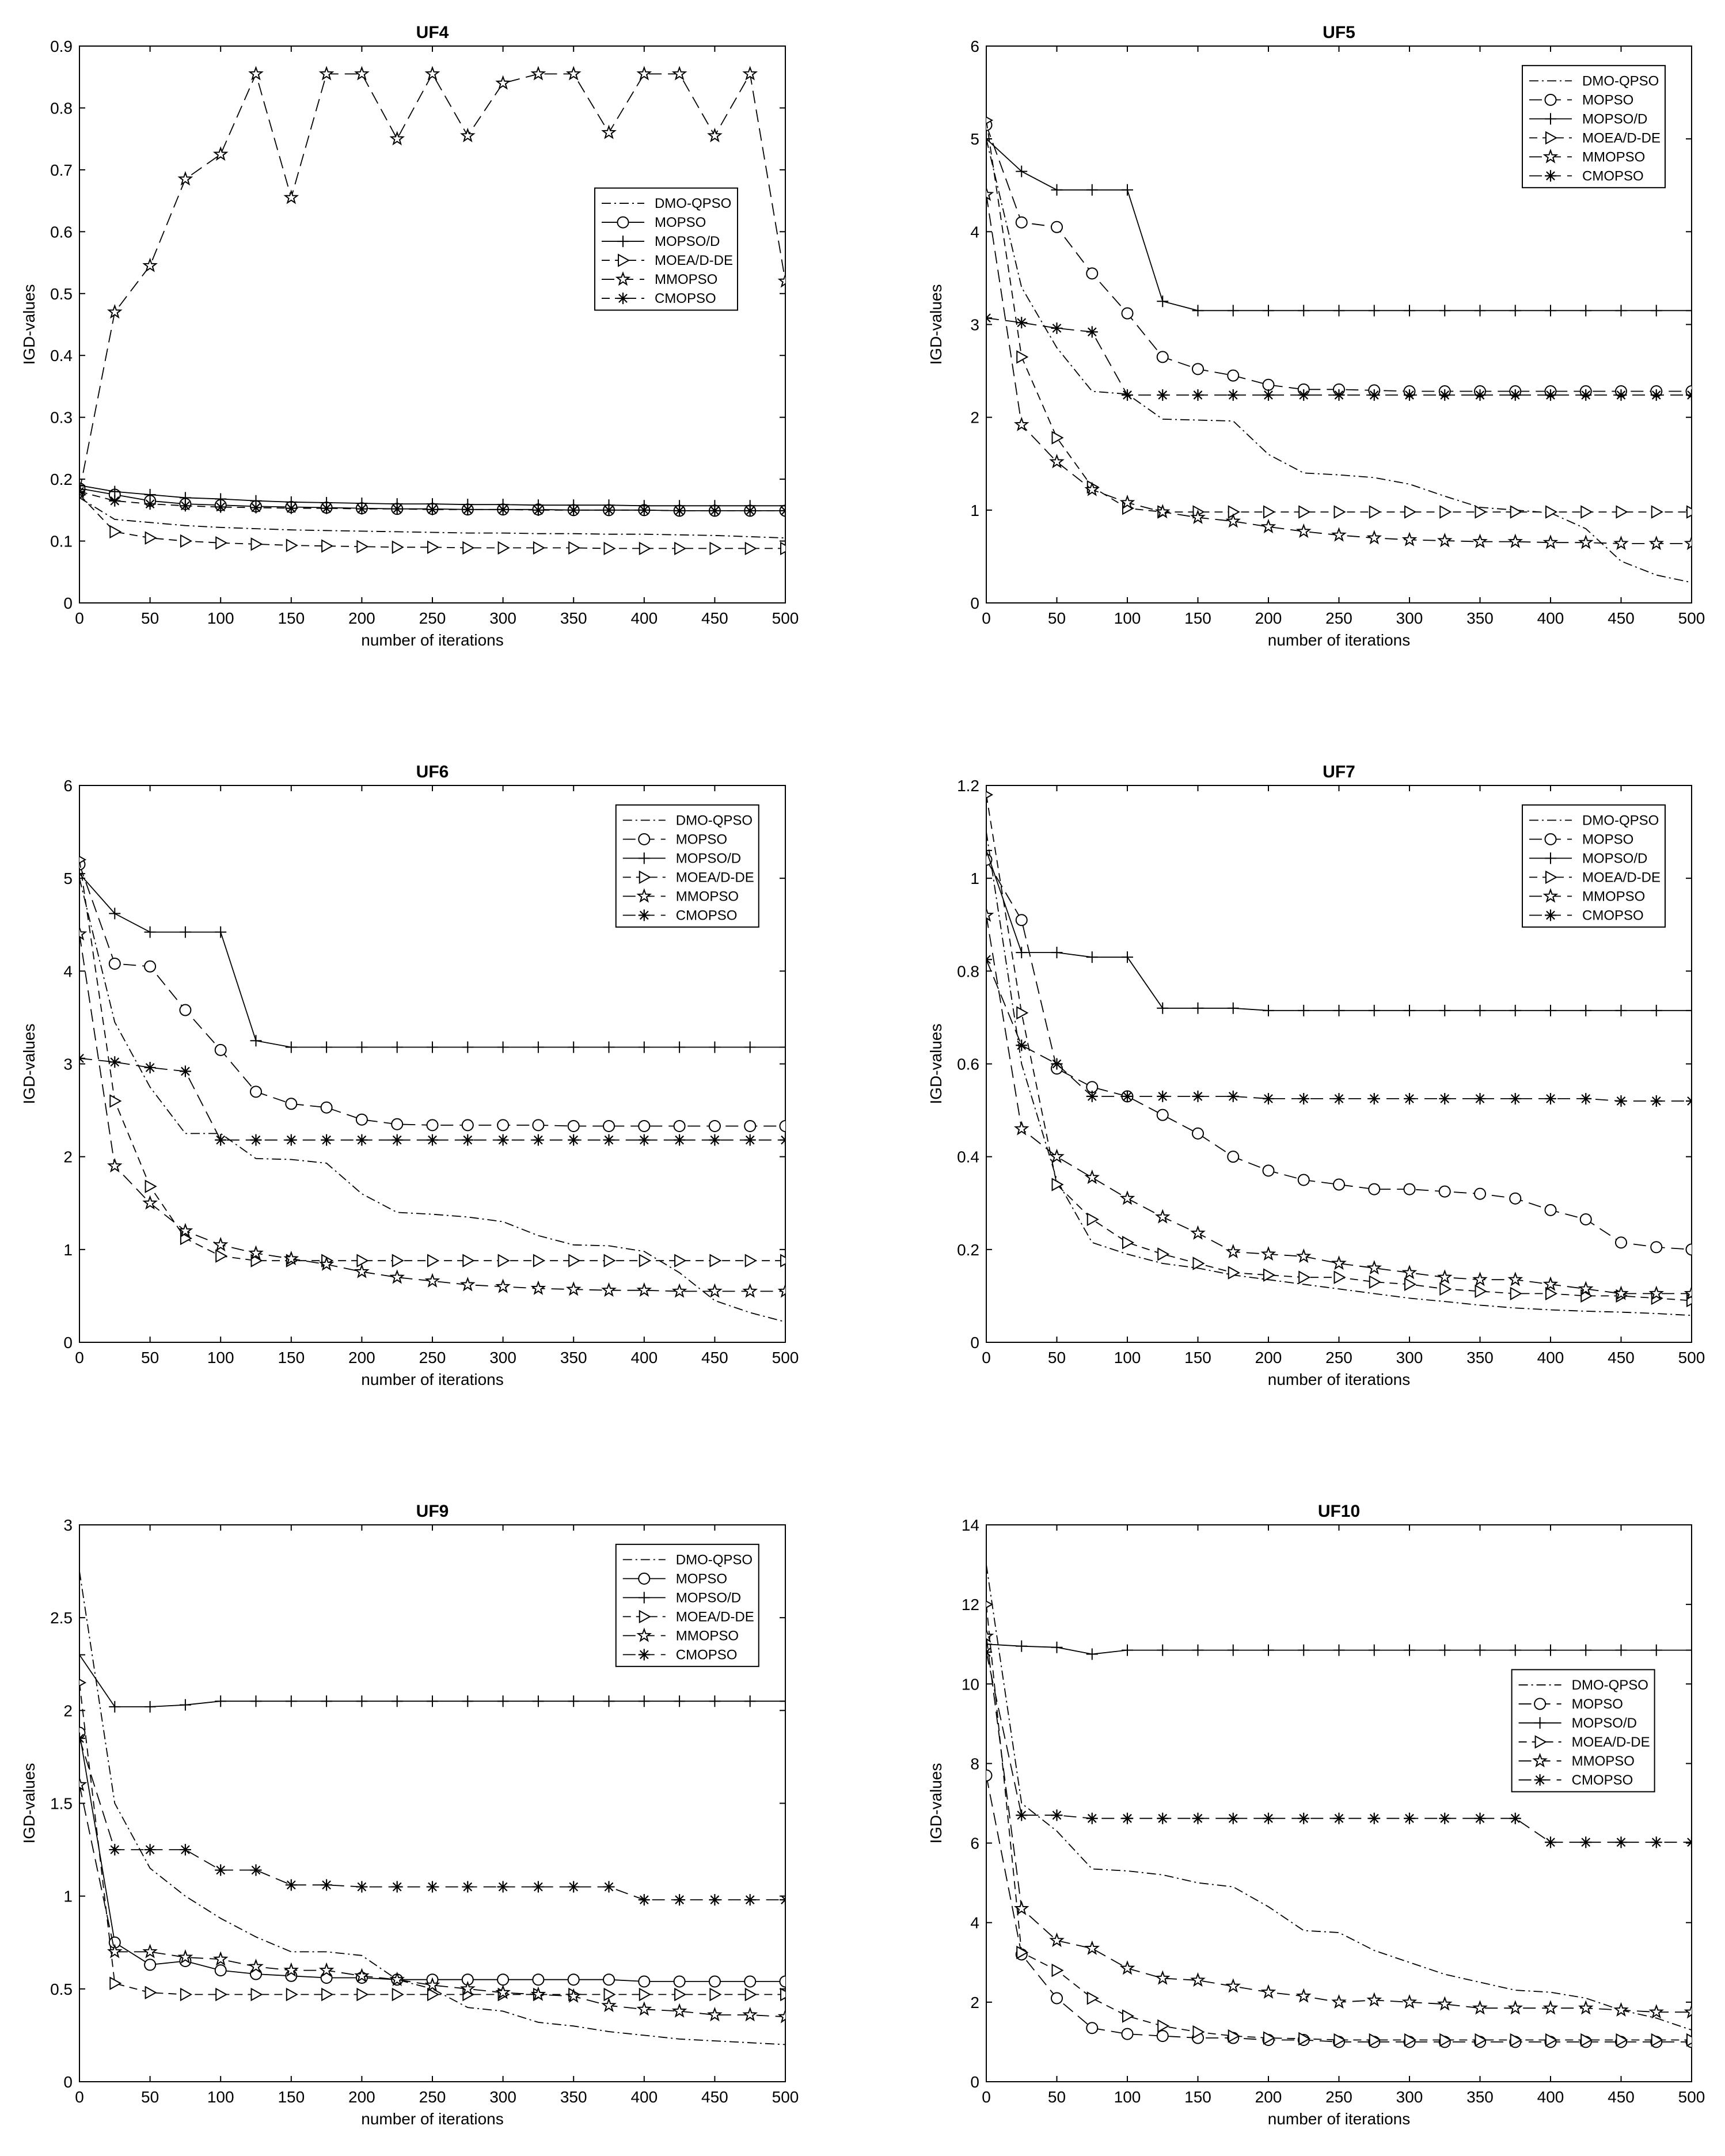 The height and width of the screenshot is (2156, 1725). I want to click on legend-marker-asterisk, so click(1551, 915).